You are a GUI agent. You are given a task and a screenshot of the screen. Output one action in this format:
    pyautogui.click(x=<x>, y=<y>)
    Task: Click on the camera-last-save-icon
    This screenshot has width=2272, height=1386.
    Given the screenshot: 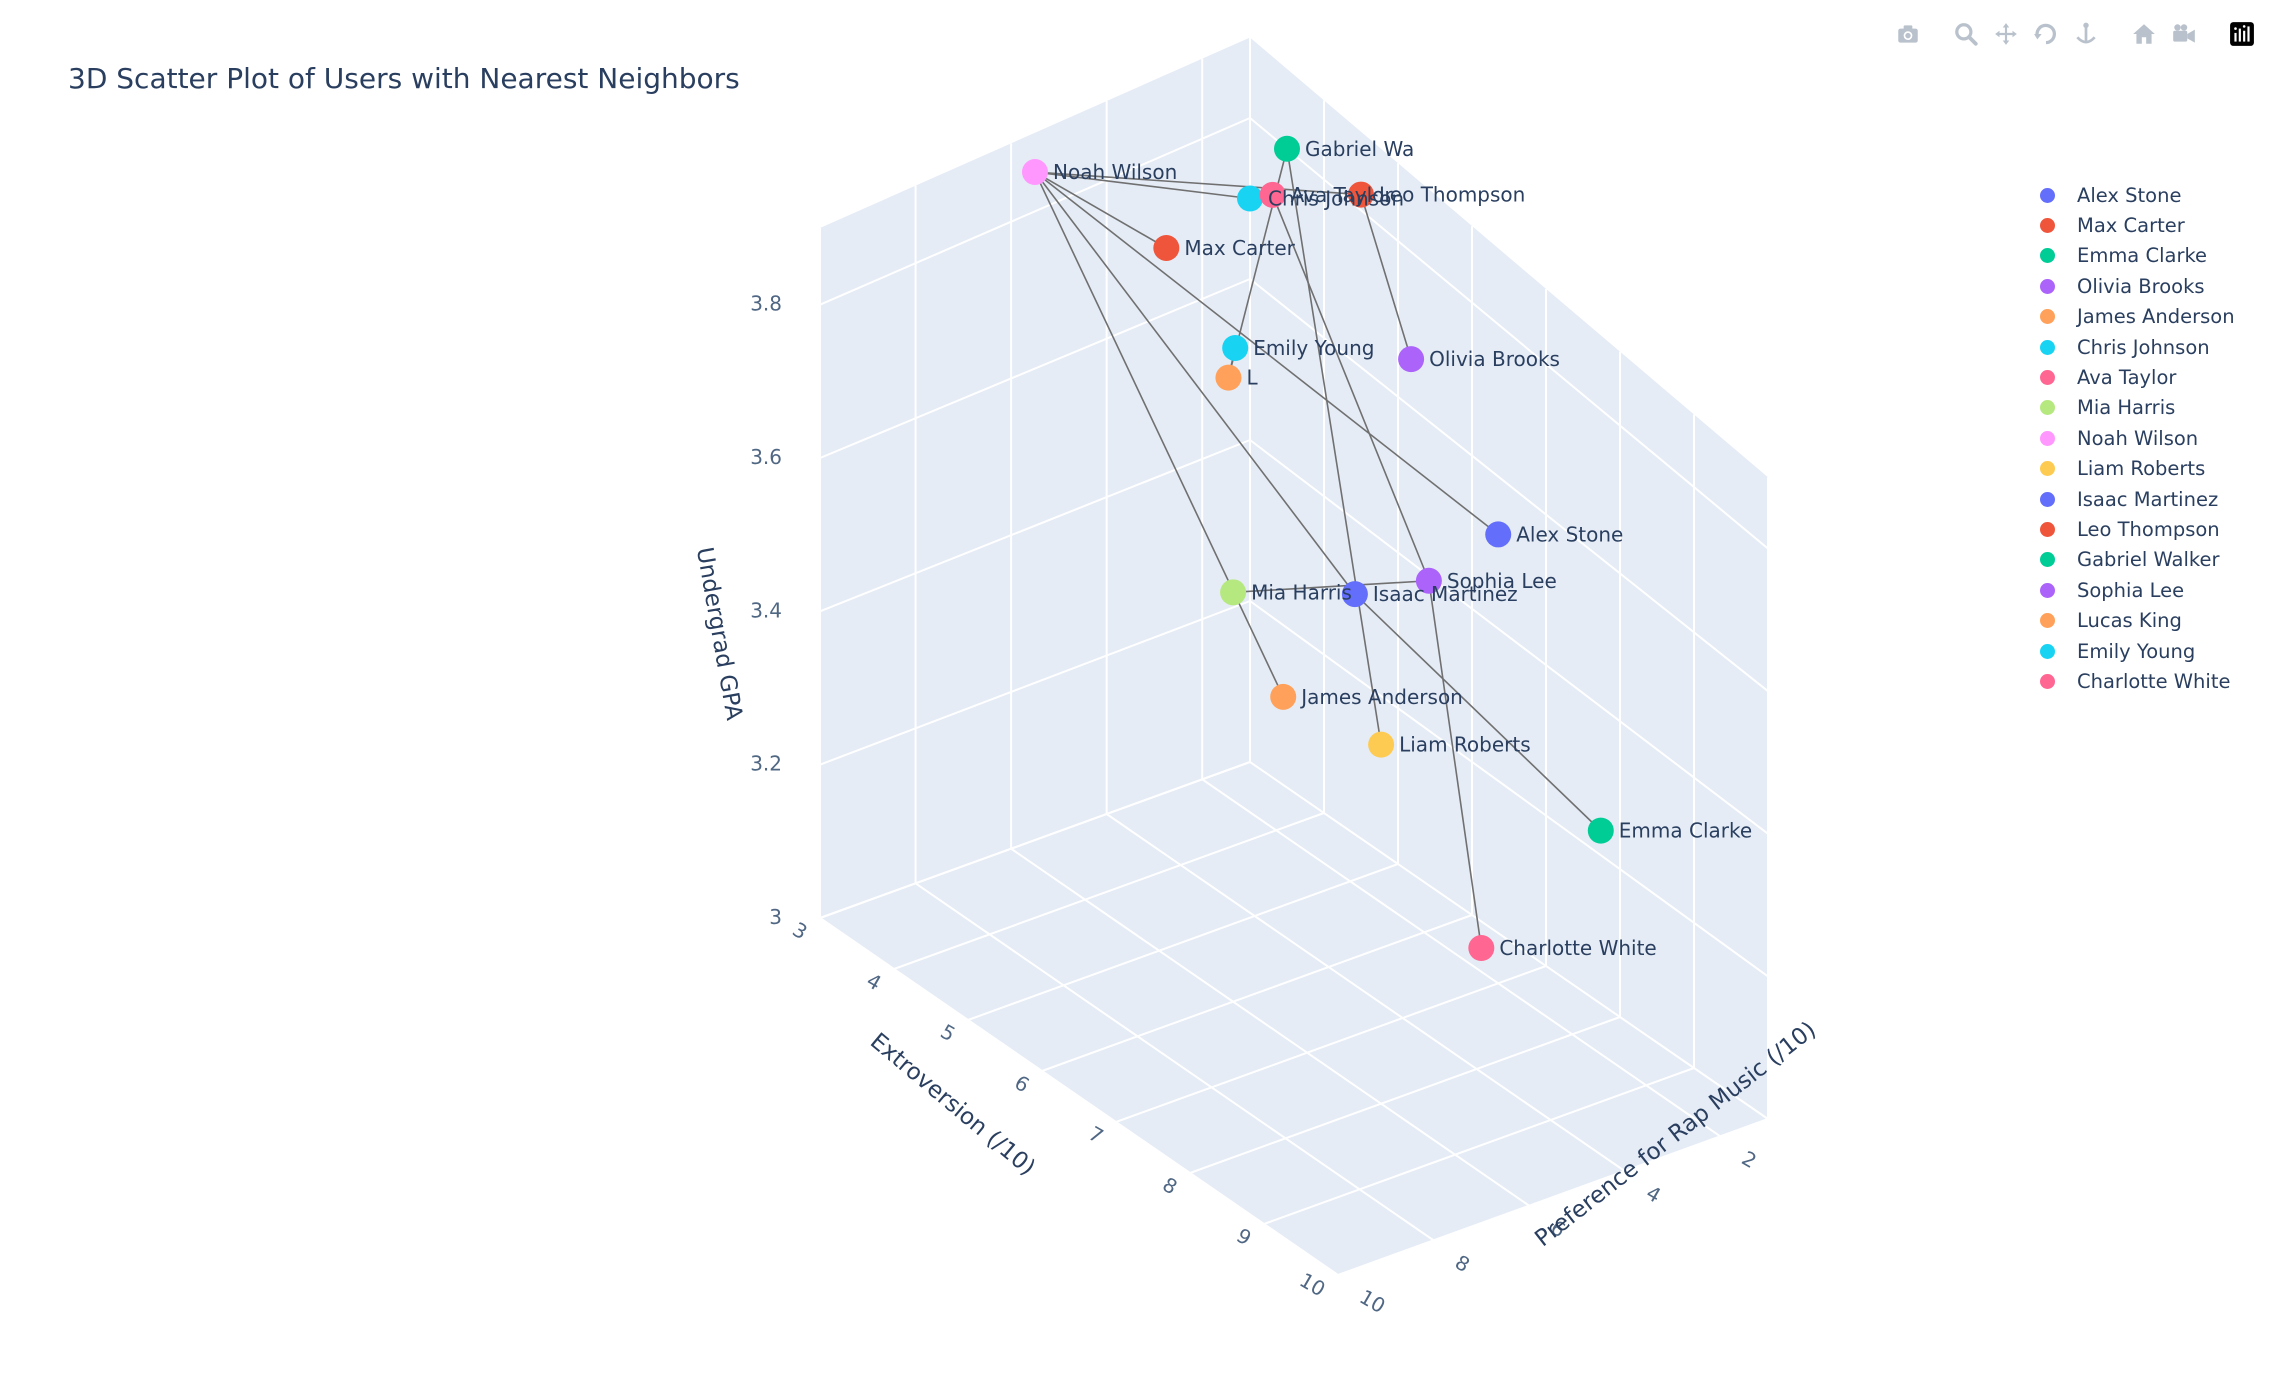 What is the action you would take?
    pyautogui.click(x=2184, y=34)
    